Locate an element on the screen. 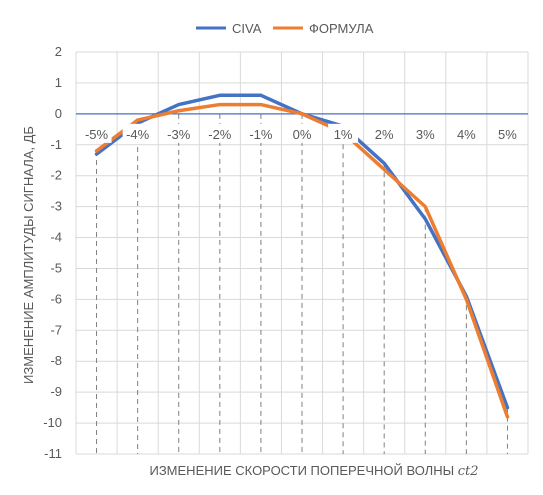 This screenshot has width=543, height=495. y-axis-title: ИЗМЕНЕНИЕ АМПЛИТУДЫ СИГНАЛА, ДБ is located at coordinates (28, 255).